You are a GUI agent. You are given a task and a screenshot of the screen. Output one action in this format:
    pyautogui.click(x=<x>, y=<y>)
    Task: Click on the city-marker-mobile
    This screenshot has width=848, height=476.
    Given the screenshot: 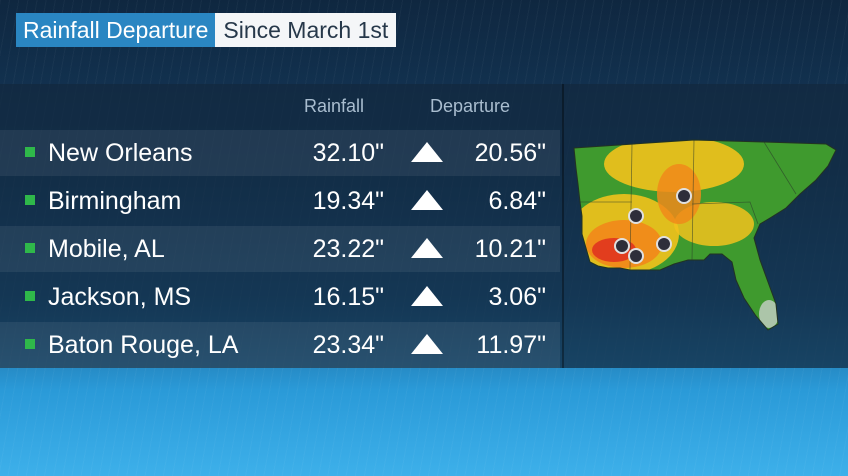 What is the action you would take?
    pyautogui.click(x=664, y=244)
    